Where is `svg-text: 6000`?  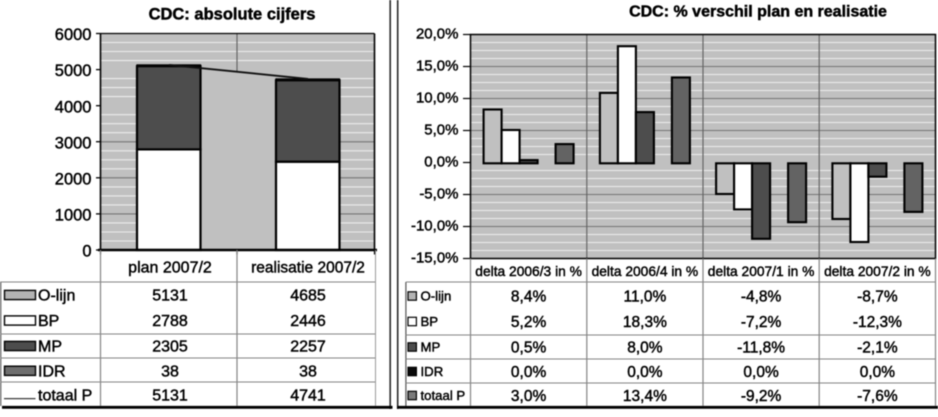
svg-text: 6000 is located at coordinates (73, 35).